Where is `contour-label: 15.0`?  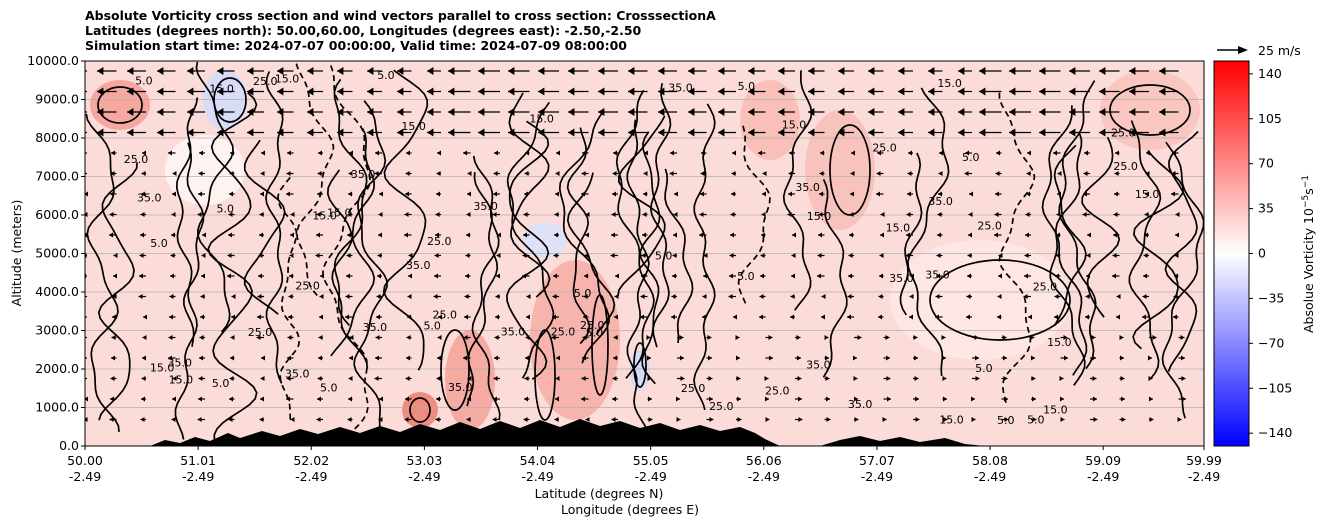 contour-label: 15.0 is located at coordinates (413, 126).